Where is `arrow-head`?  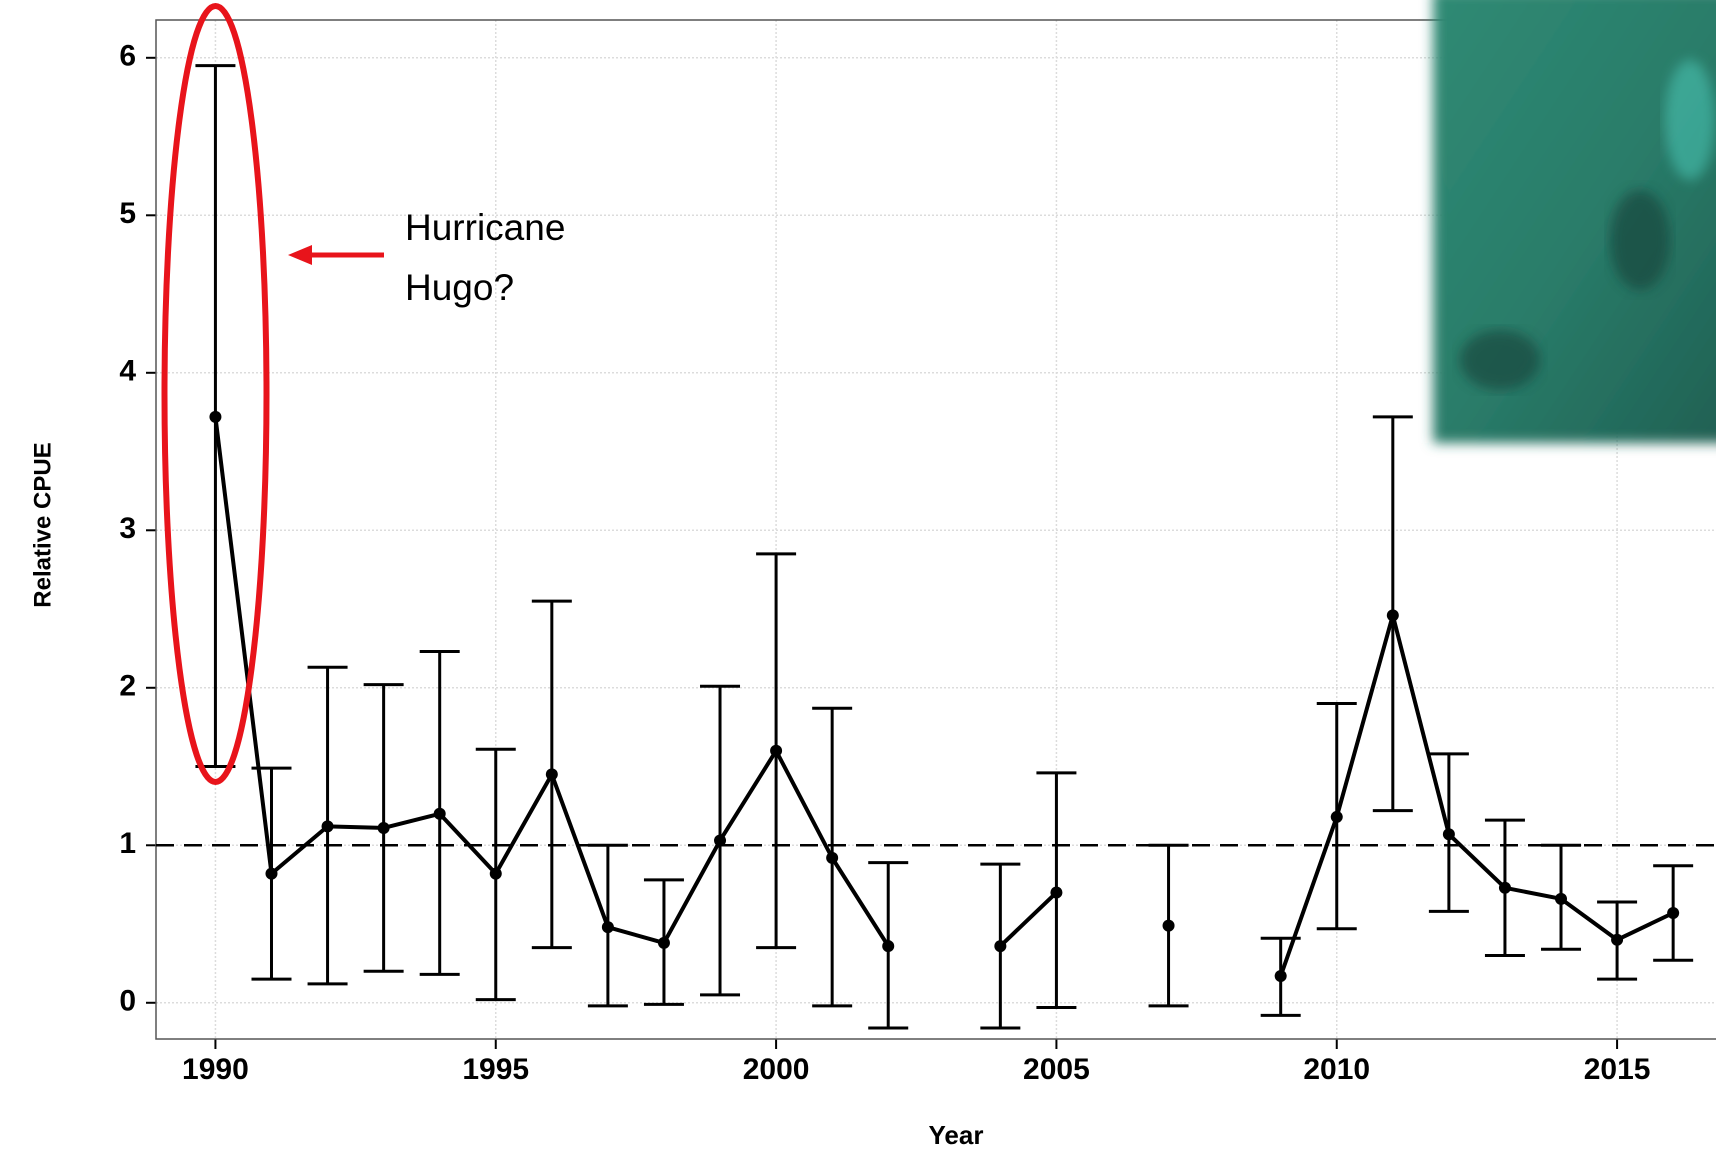
arrow-head is located at coordinates (300, 255).